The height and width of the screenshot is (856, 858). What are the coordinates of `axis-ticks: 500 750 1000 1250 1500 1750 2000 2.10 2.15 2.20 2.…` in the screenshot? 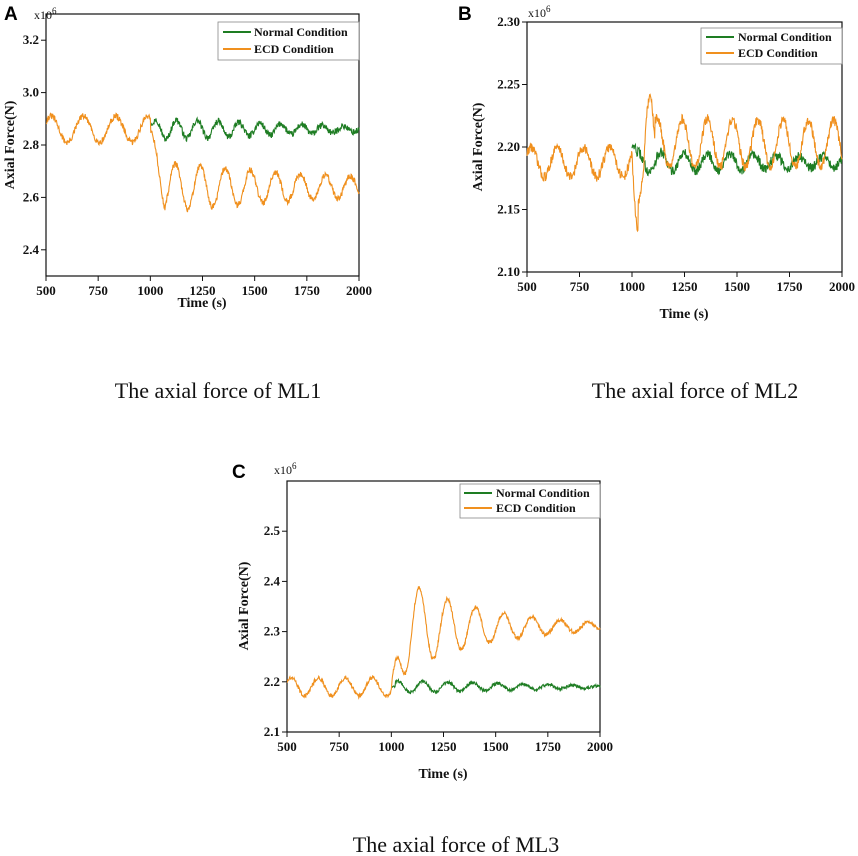 It's located at (676, 154).